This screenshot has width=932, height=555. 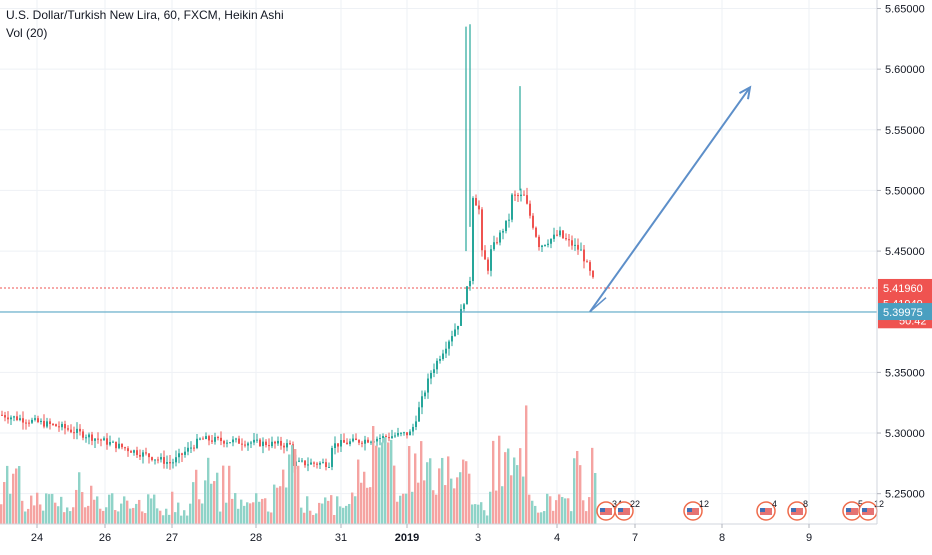 I want to click on price-tick-label: 5.30000, so click(x=905, y=434).